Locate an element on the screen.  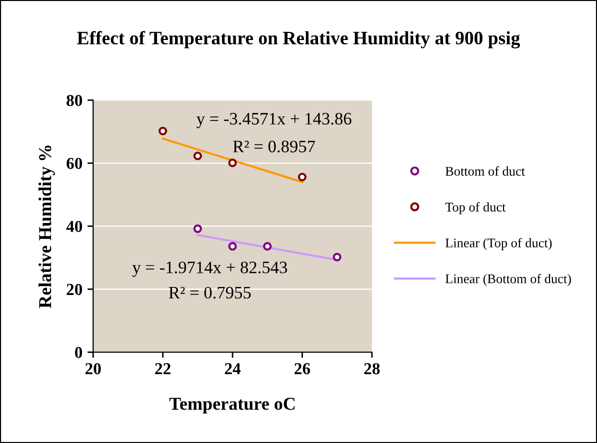
legend-label: Bottom of duct is located at coordinates (485, 171).